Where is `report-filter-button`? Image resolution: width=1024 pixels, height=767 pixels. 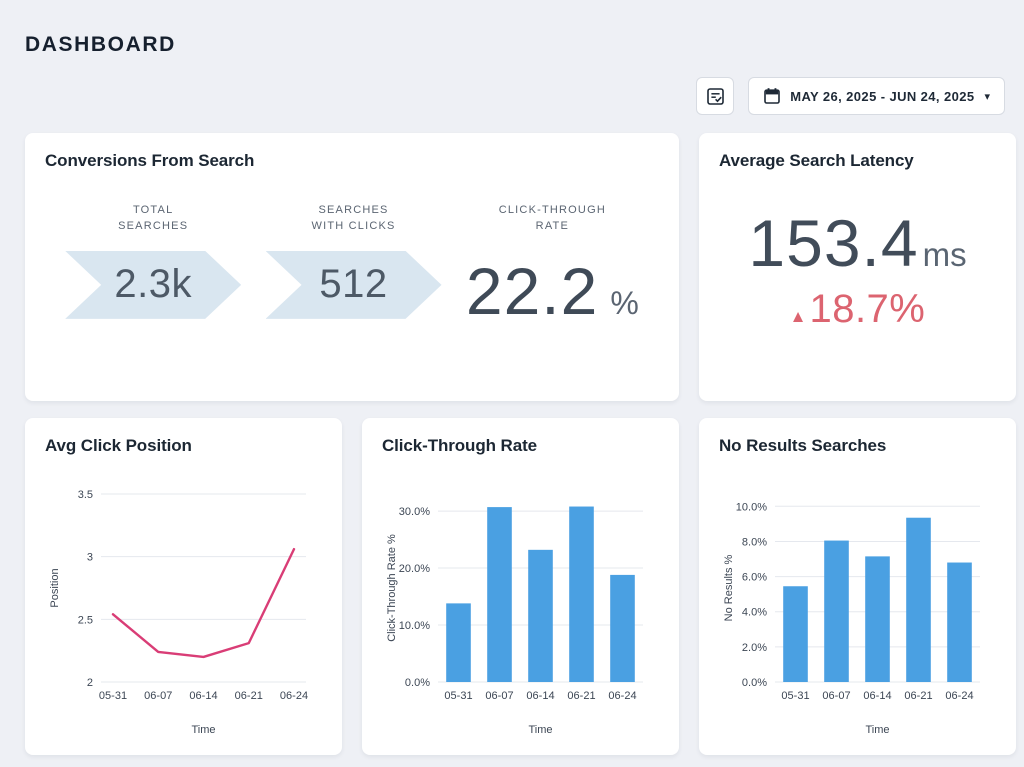
report-filter-button is located at coordinates (715, 96).